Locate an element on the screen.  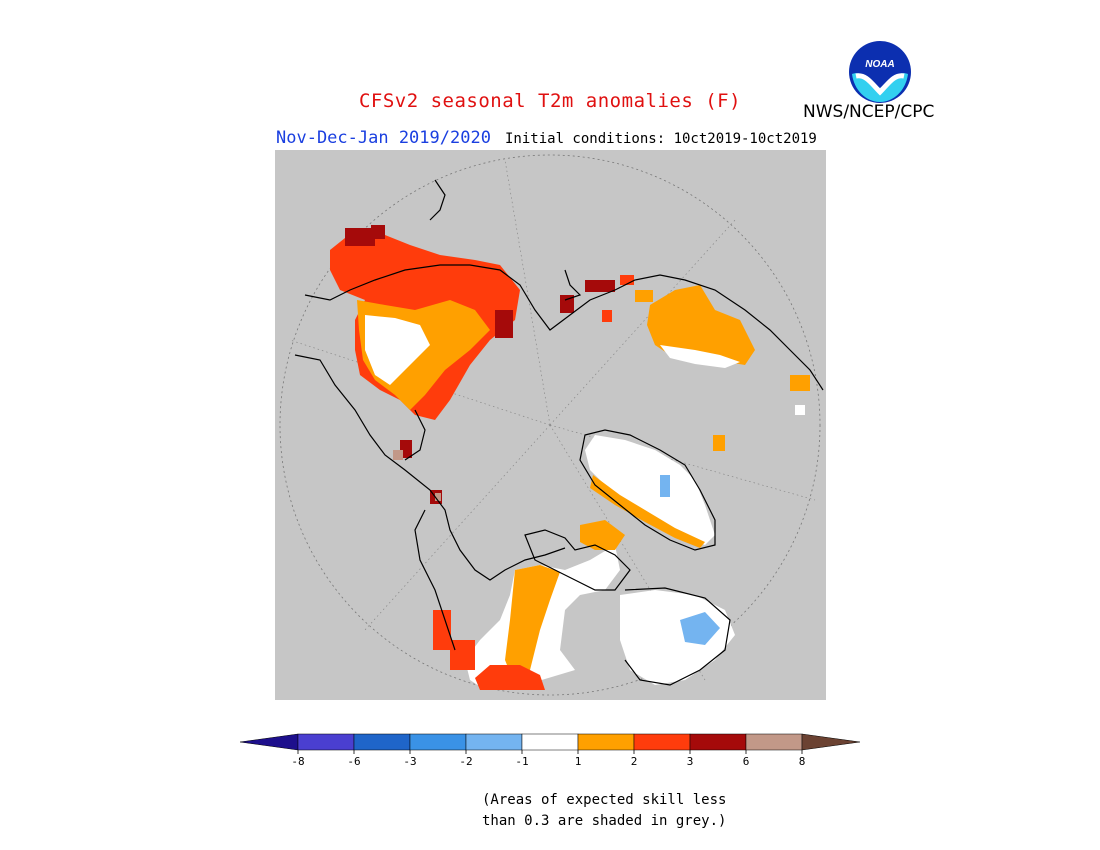
map-title: CFSv2 seasonal T2m anomalies (F) is located at coordinates (550, 101).